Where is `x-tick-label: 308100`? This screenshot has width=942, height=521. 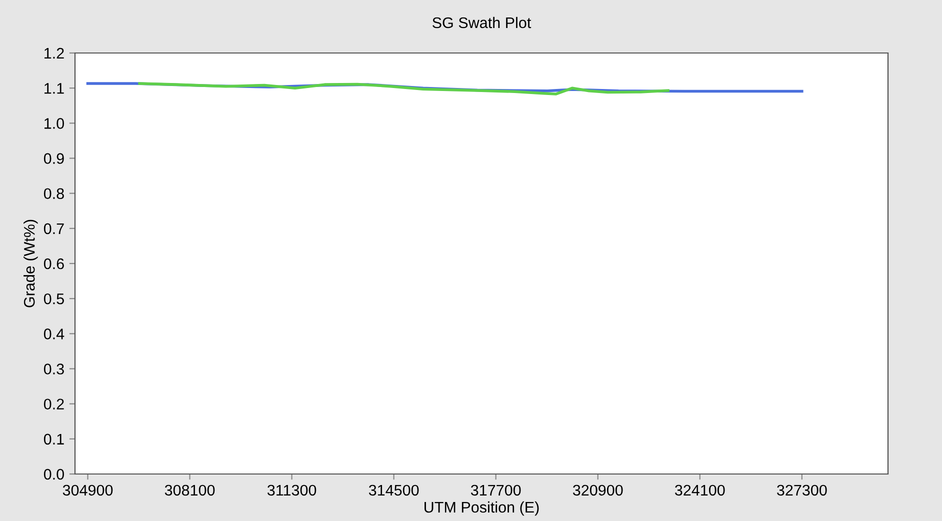
x-tick-label: 308100 is located at coordinates (189, 490).